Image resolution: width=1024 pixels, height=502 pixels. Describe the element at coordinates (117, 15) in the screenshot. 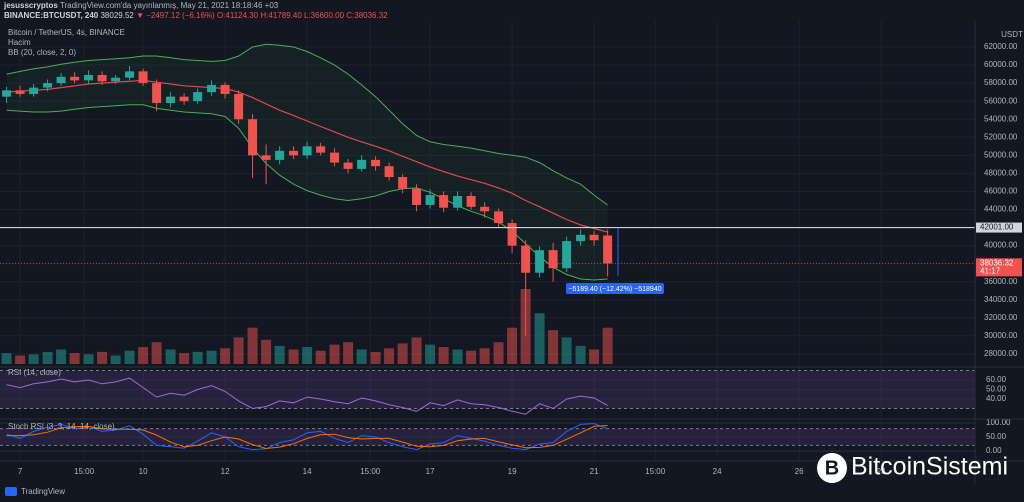

I see `price: 38029.52` at that location.